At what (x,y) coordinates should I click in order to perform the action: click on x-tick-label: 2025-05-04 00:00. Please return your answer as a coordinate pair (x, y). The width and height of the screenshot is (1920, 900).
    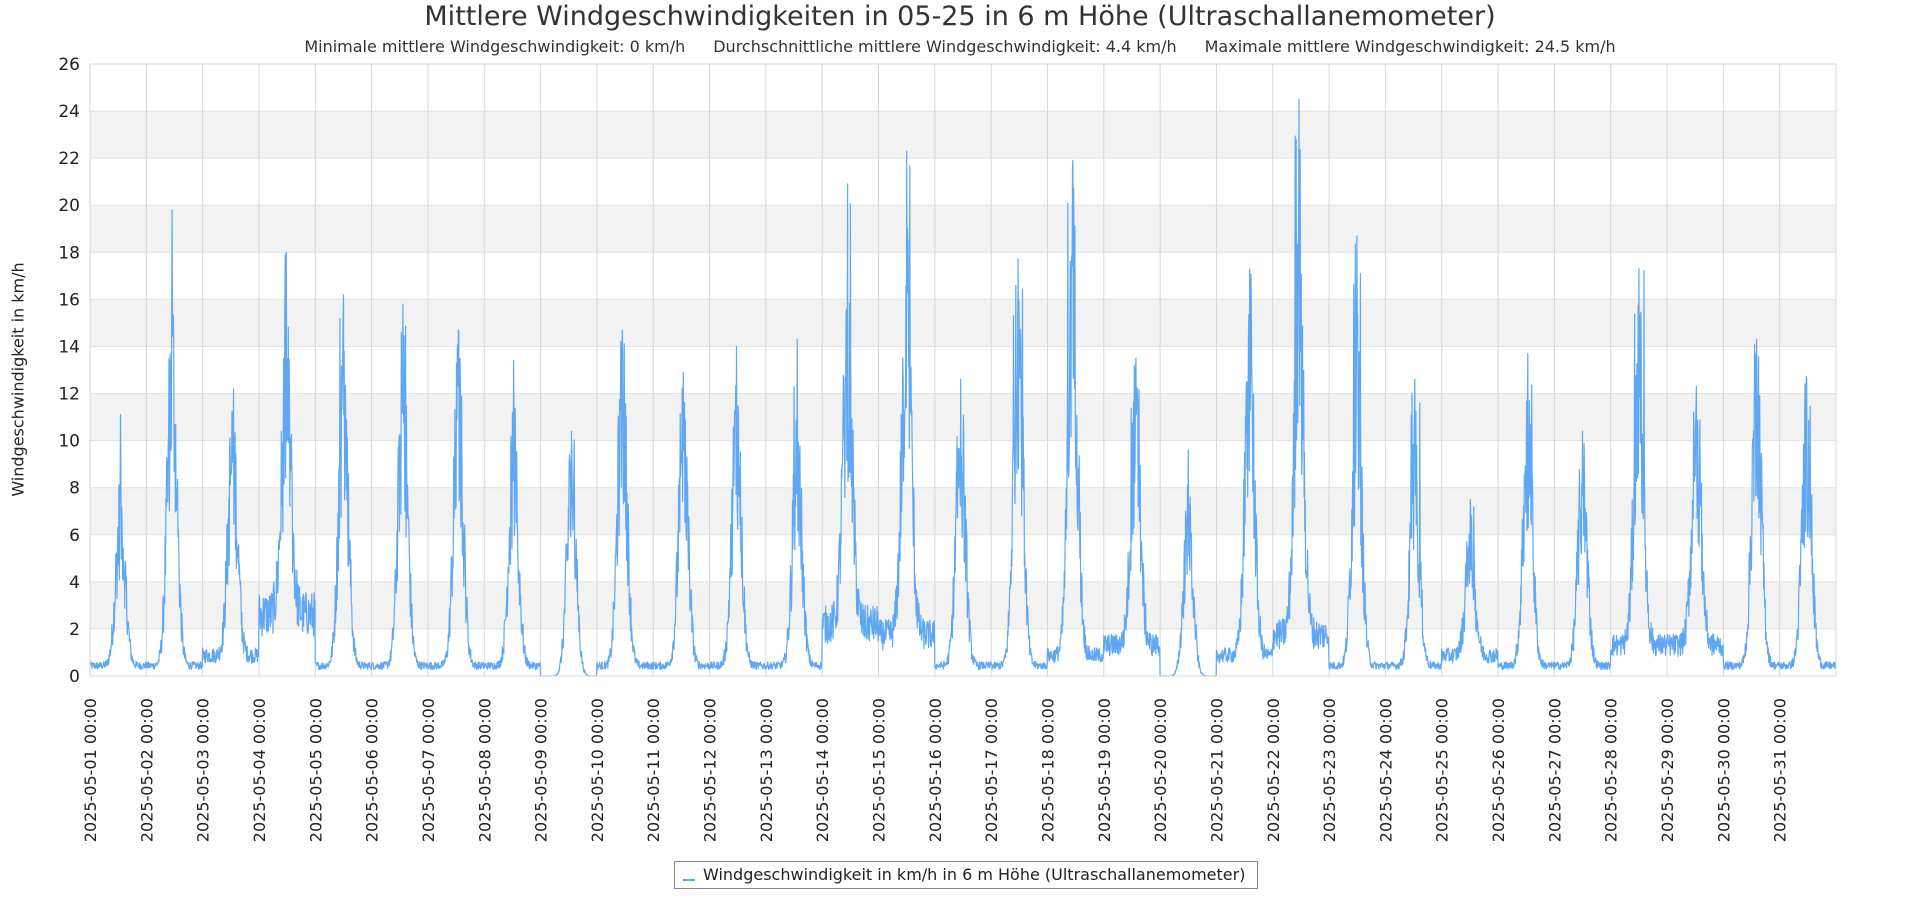
    Looking at the image, I should click on (259, 770).